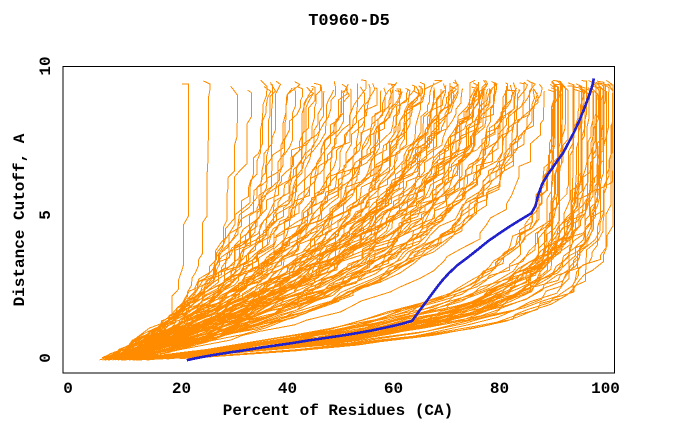 This screenshot has height=440, width=680. What do you see at coordinates (154, 221) in the screenshot?
I see `ensemble-curve` at bounding box center [154, 221].